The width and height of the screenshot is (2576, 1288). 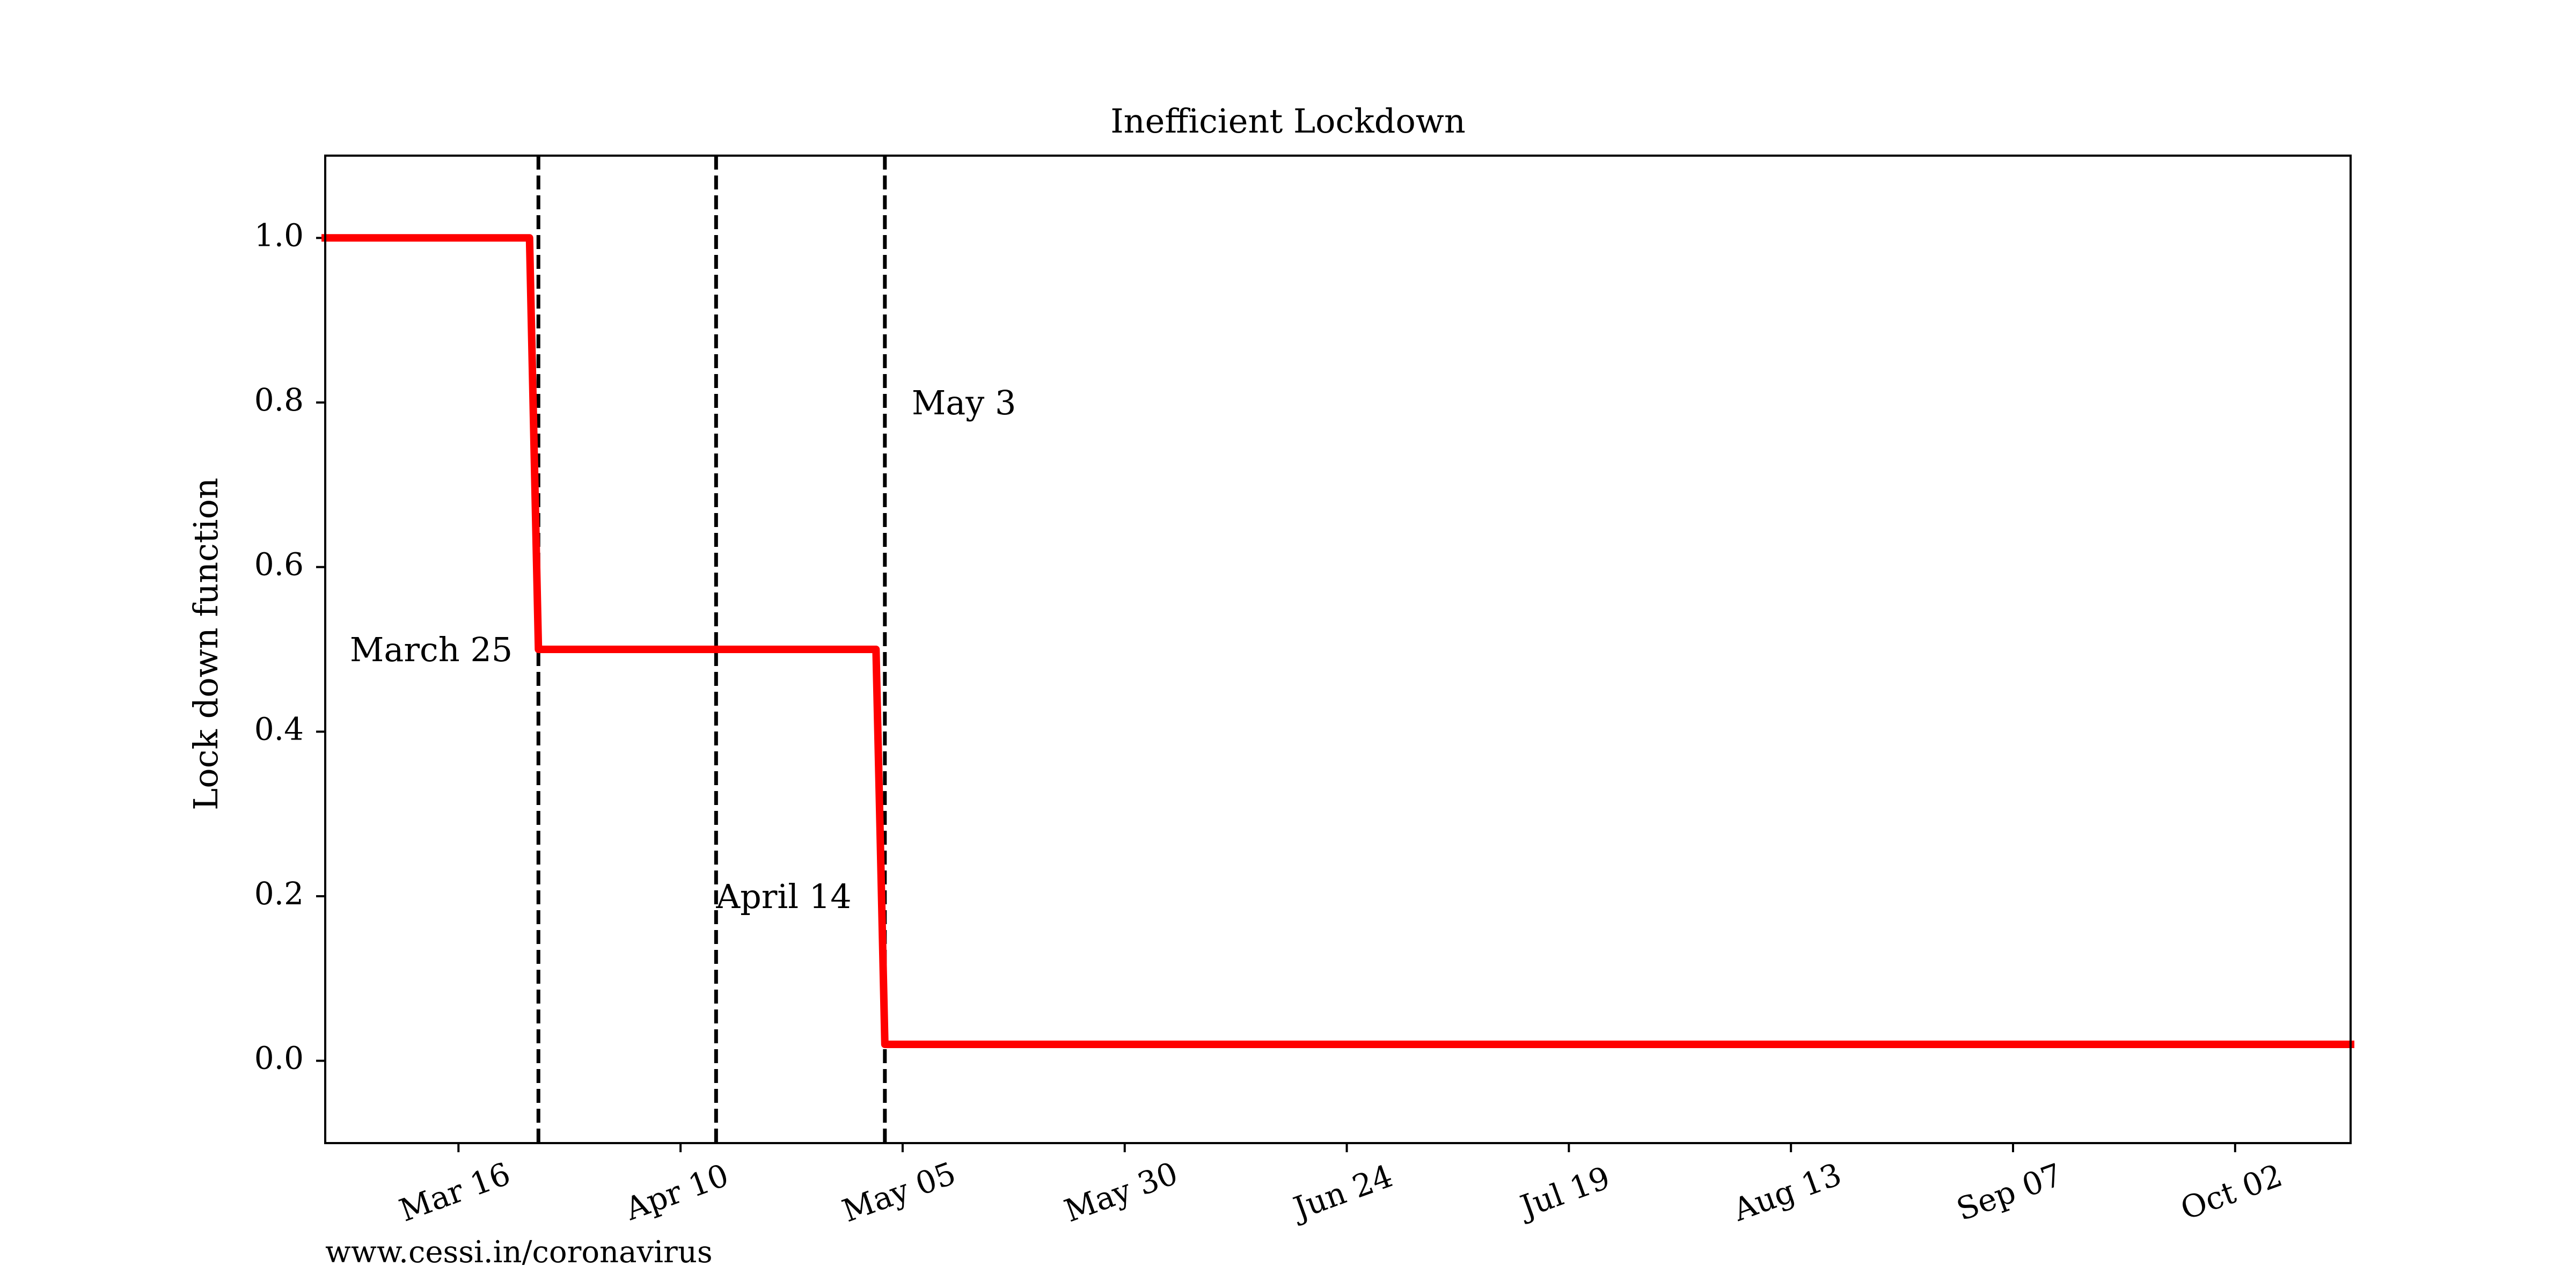 What do you see at coordinates (1288, 121) in the screenshot?
I see `chart-title: Inefficient Lockdown` at bounding box center [1288, 121].